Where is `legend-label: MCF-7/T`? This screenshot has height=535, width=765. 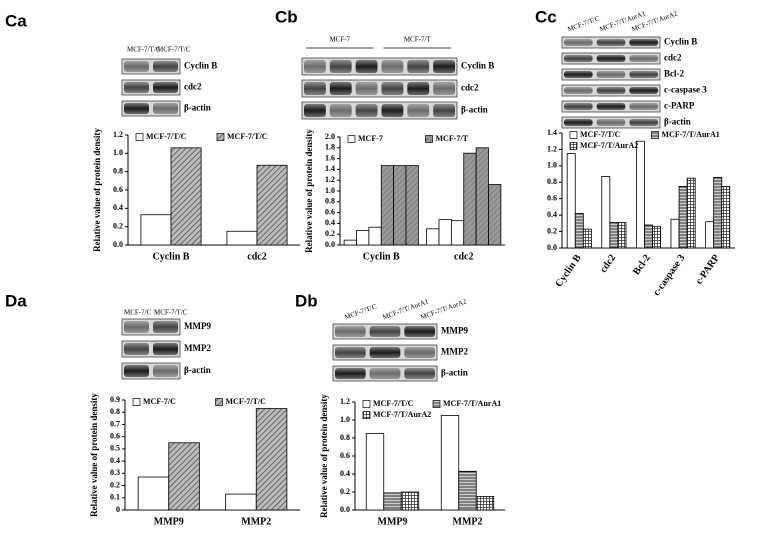
legend-label: MCF-7/T is located at coordinates (452, 138).